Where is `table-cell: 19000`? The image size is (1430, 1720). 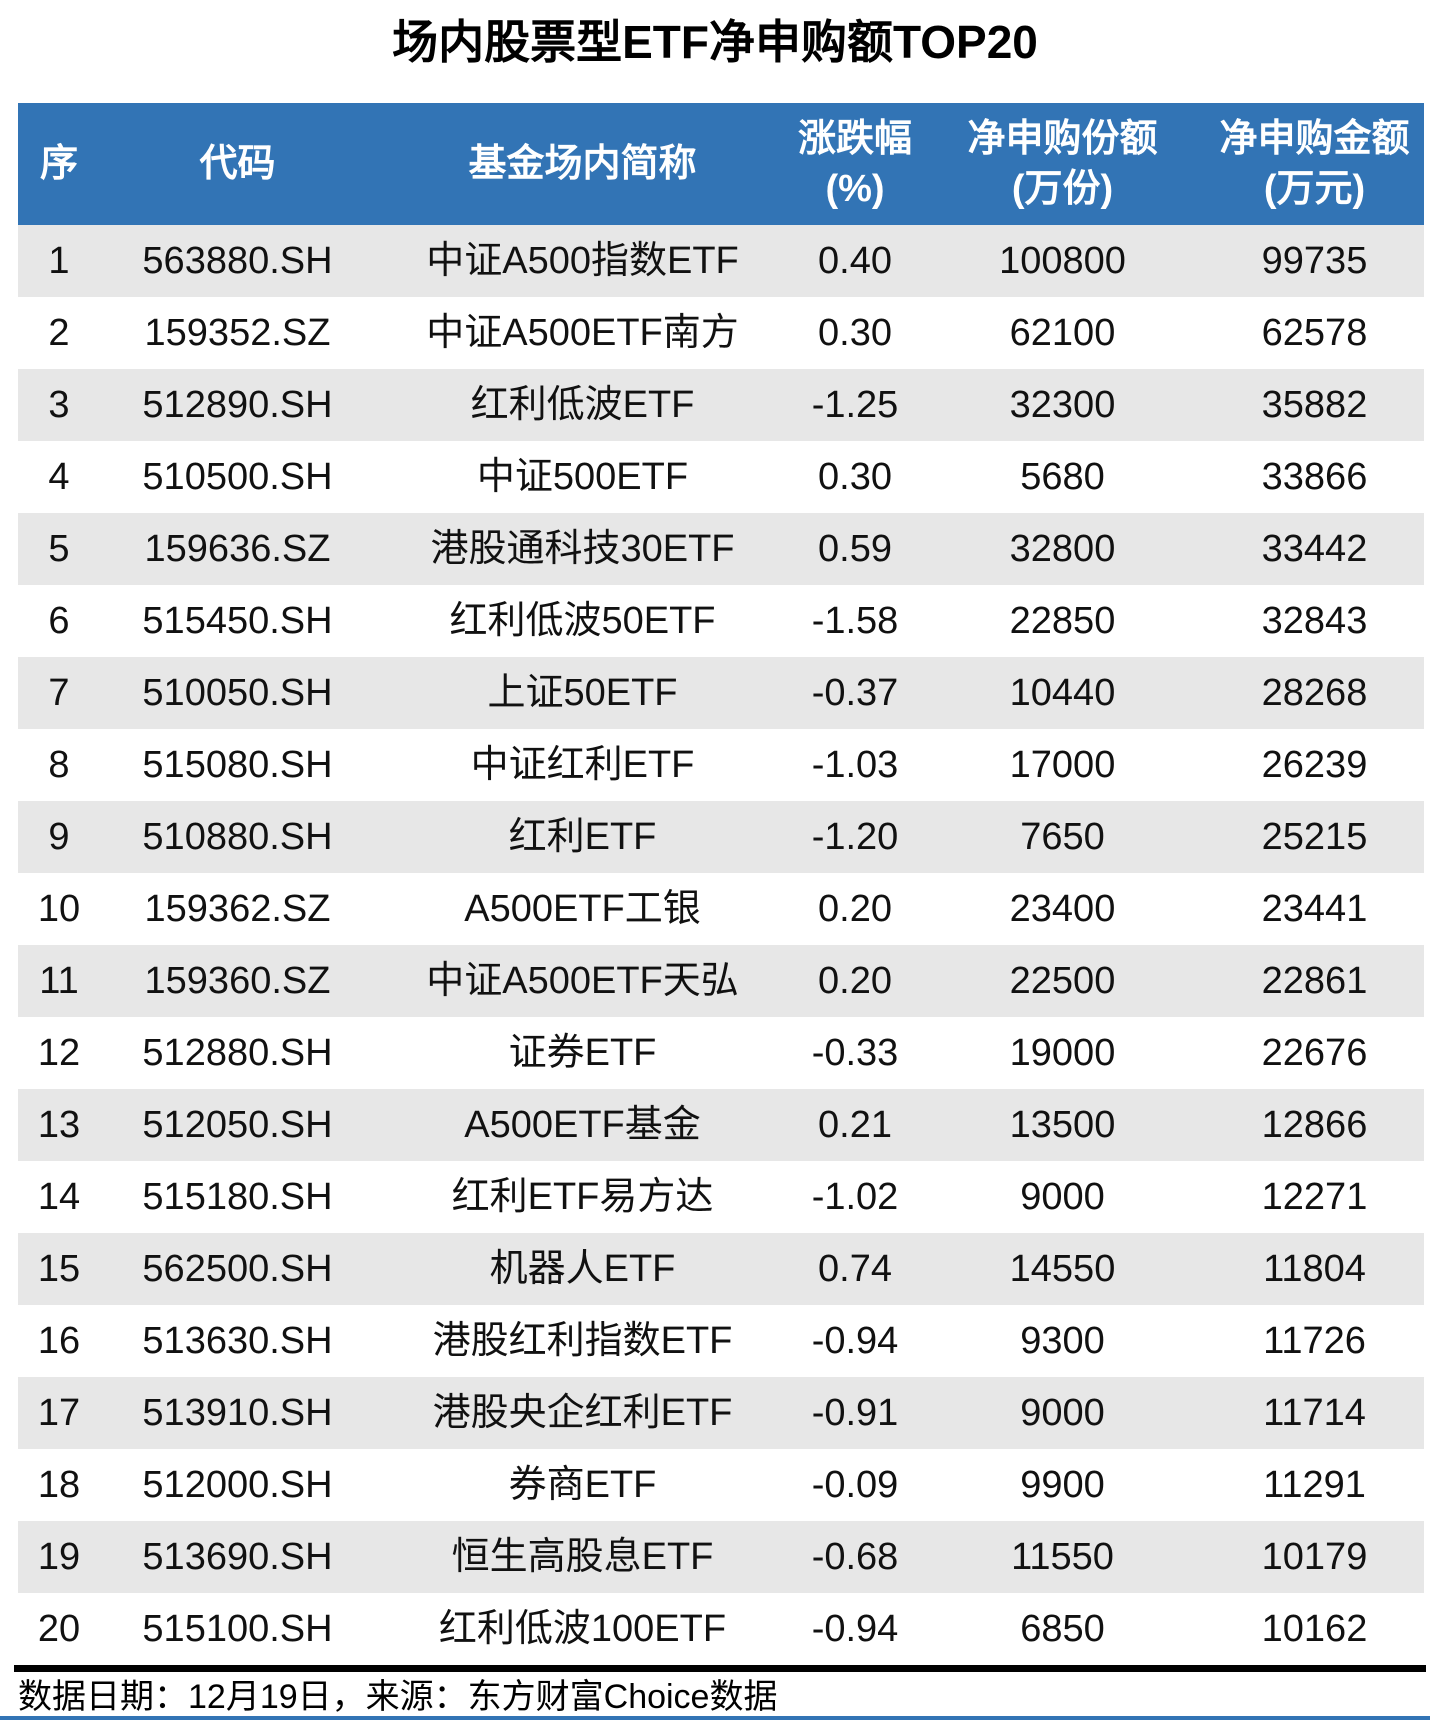 table-cell: 19000 is located at coordinates (1062, 1053).